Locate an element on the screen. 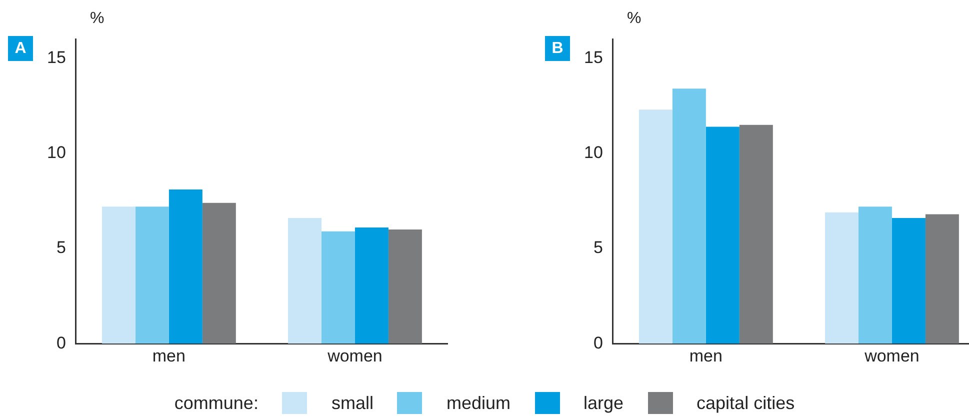  legend-label: large is located at coordinates (604, 403).